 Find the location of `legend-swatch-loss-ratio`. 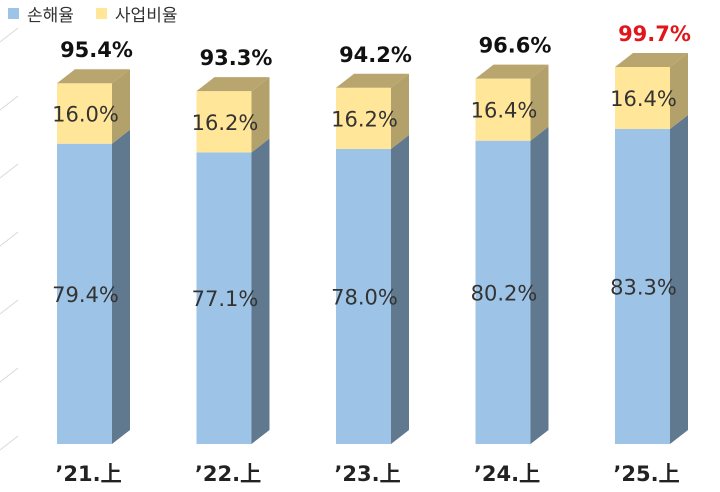

legend-swatch-loss-ratio is located at coordinates (13, 13).